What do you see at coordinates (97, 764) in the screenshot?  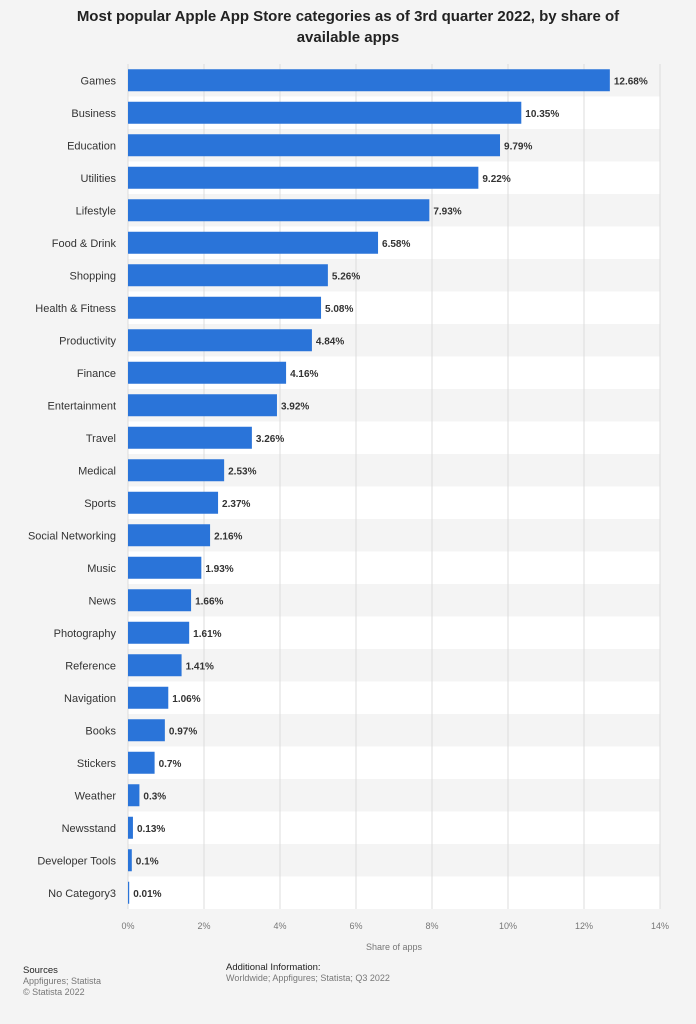 I see `category-label: Stickers` at bounding box center [97, 764].